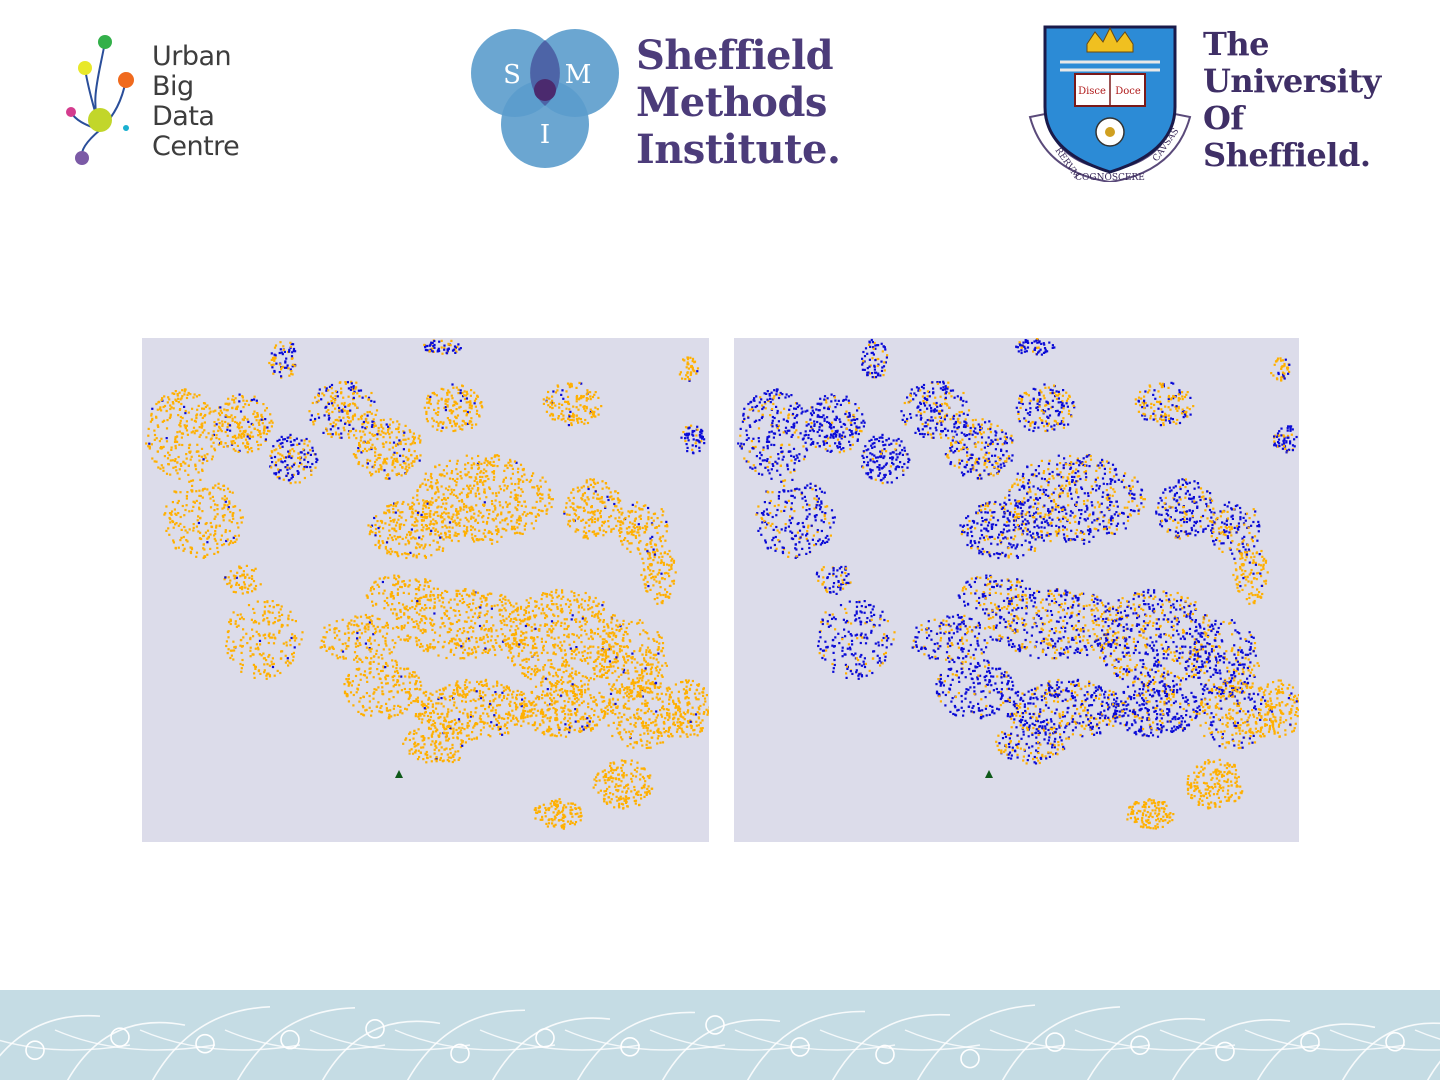 The width and height of the screenshot is (1440, 1080). I want to click on uos-line-1: The, so click(1236, 44).